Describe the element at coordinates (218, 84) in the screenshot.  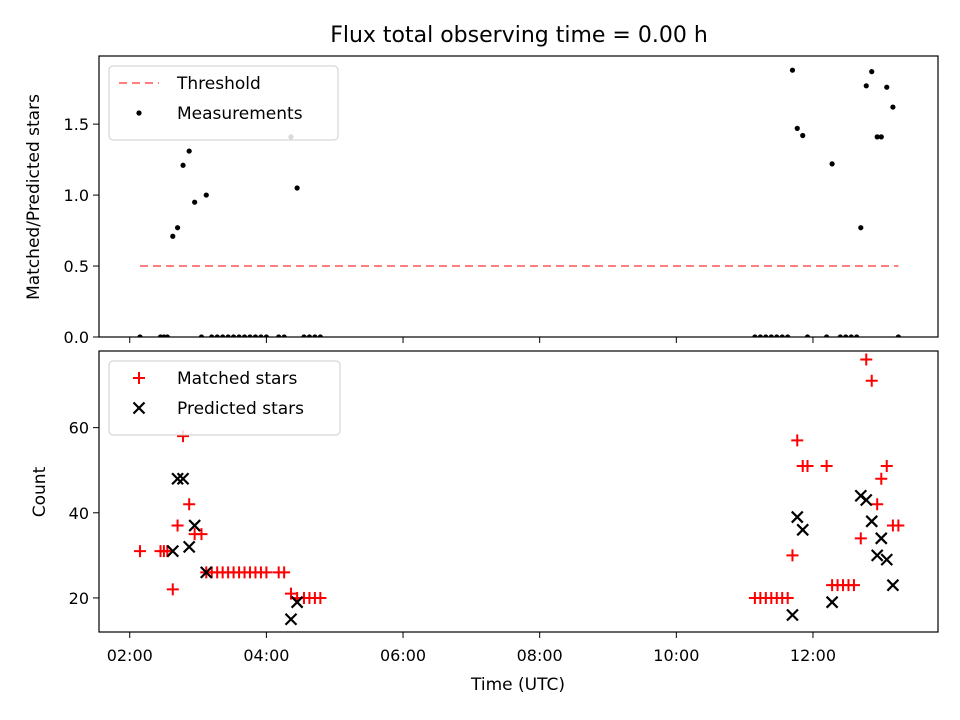
I see `legend-label: Threshold` at that location.